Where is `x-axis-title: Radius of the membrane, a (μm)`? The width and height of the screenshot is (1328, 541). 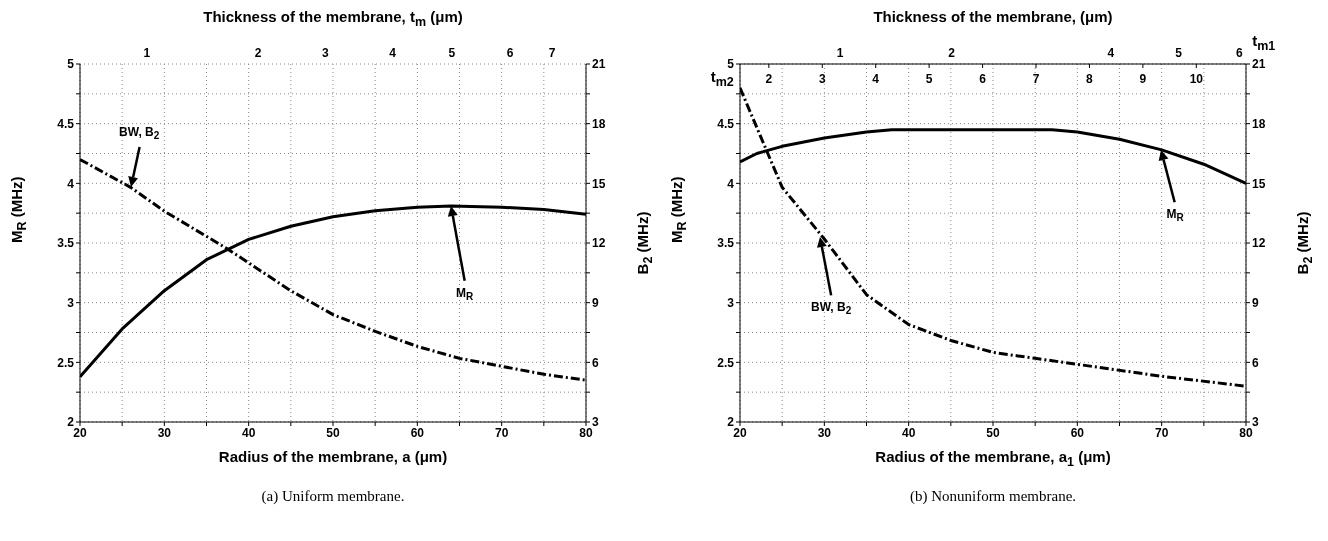
x-axis-title: Radius of the membrane, a (μm) is located at coordinates (333, 456).